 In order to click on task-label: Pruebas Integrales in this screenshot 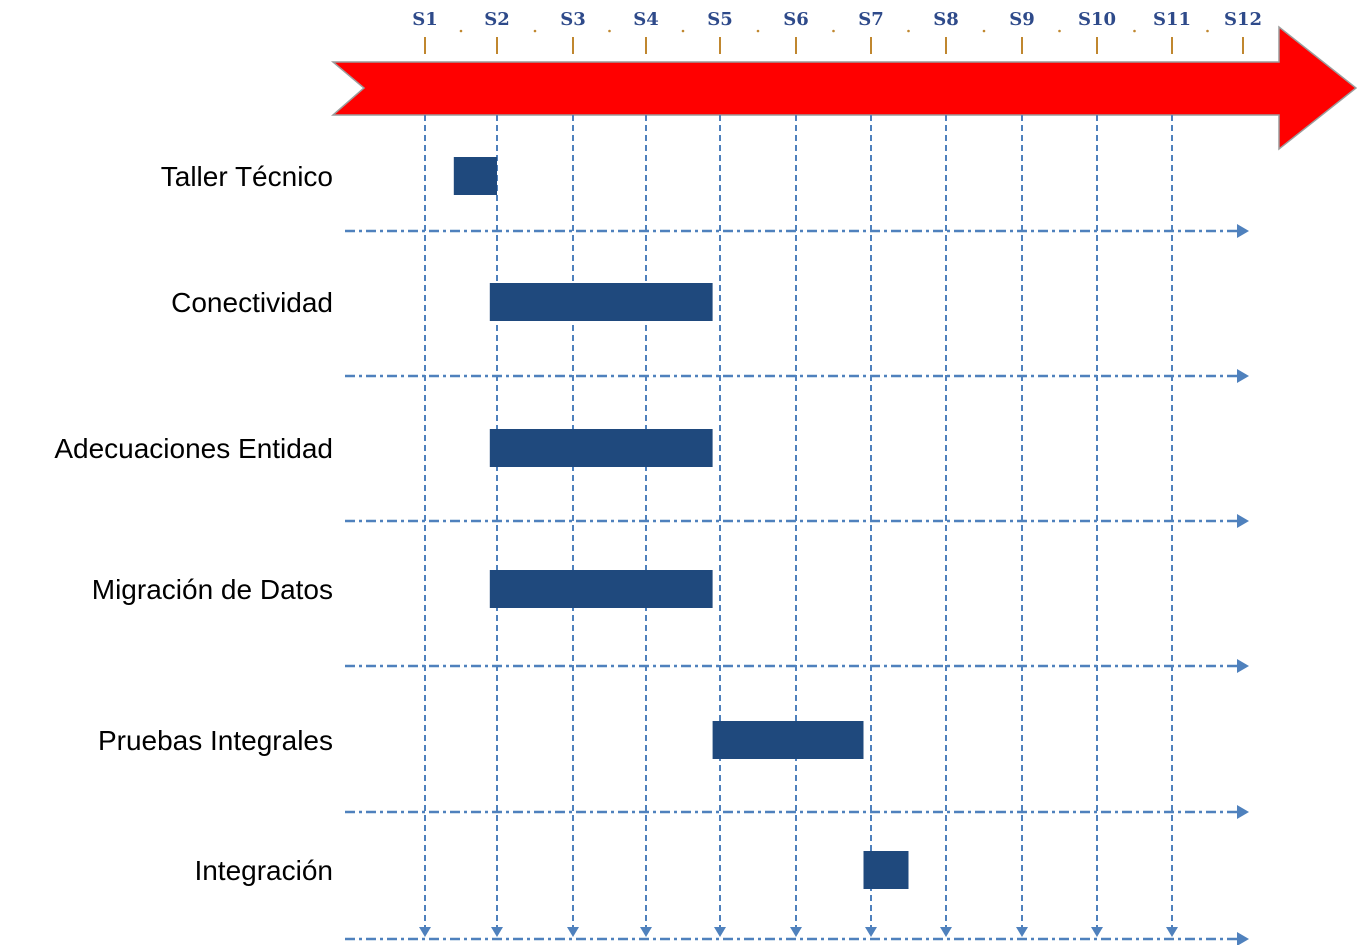, I will do `click(215, 740)`.